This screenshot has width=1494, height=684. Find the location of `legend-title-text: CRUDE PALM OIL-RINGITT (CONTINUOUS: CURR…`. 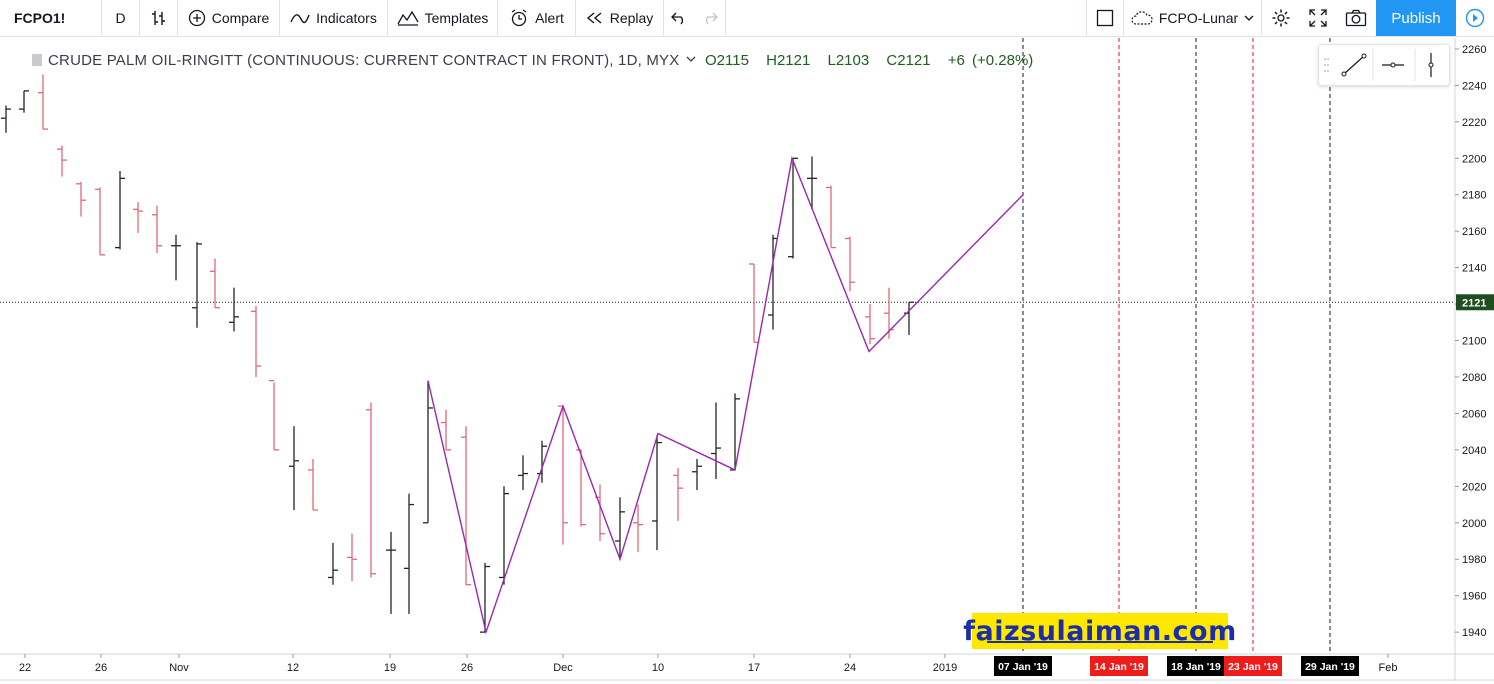

legend-title-text: CRUDE PALM OIL-RINGITT (CONTINUOUS: CURR… is located at coordinates (364, 60).